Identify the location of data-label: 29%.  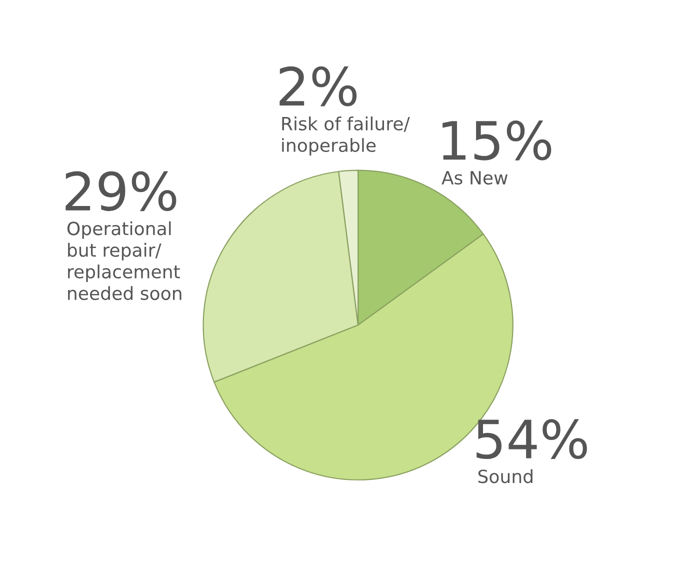
(121, 191).